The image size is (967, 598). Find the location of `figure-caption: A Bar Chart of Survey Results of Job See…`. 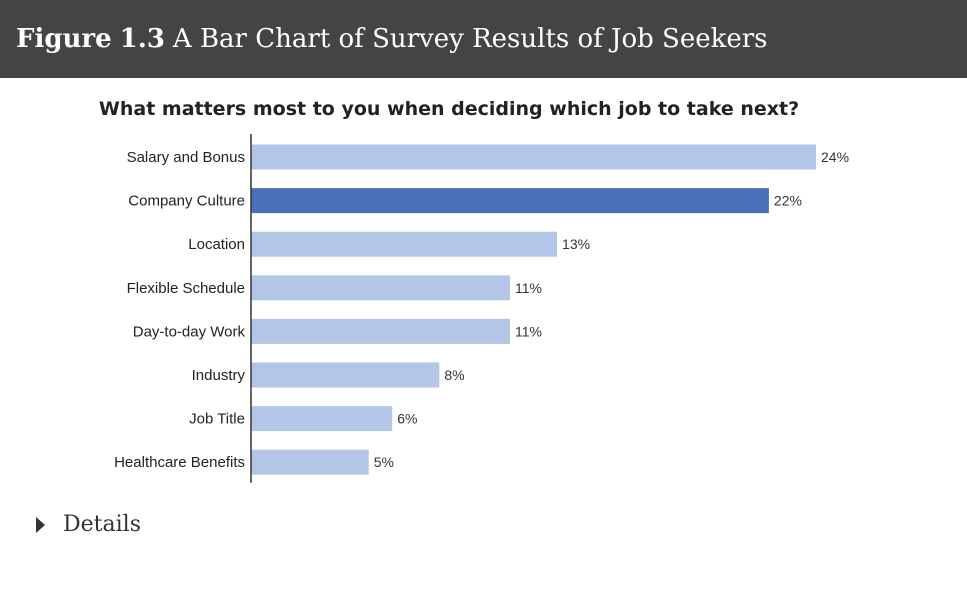

figure-caption: A Bar Chart of Survey Results of Job See… is located at coordinates (470, 39).